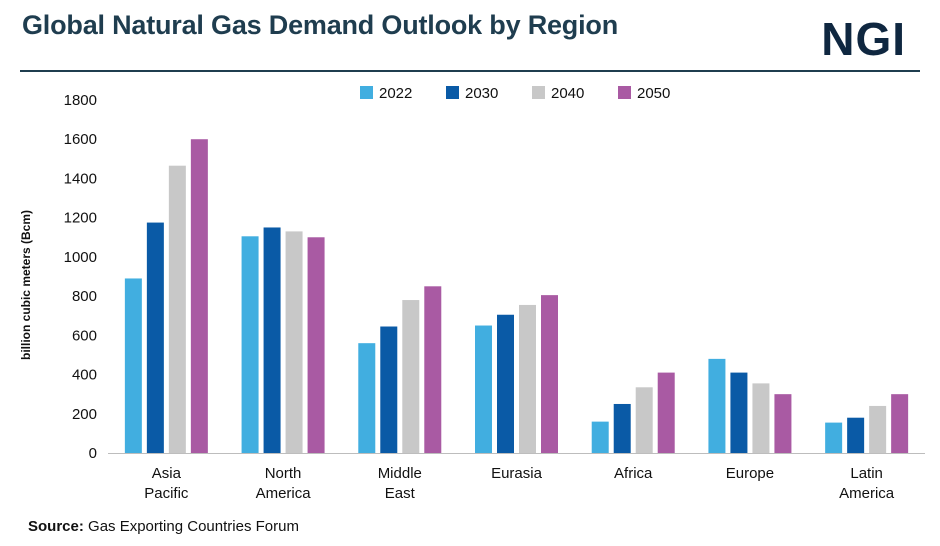 This screenshot has height=546, width=940. I want to click on source-text: Gas Exporting Countries Forum, so click(193, 526).